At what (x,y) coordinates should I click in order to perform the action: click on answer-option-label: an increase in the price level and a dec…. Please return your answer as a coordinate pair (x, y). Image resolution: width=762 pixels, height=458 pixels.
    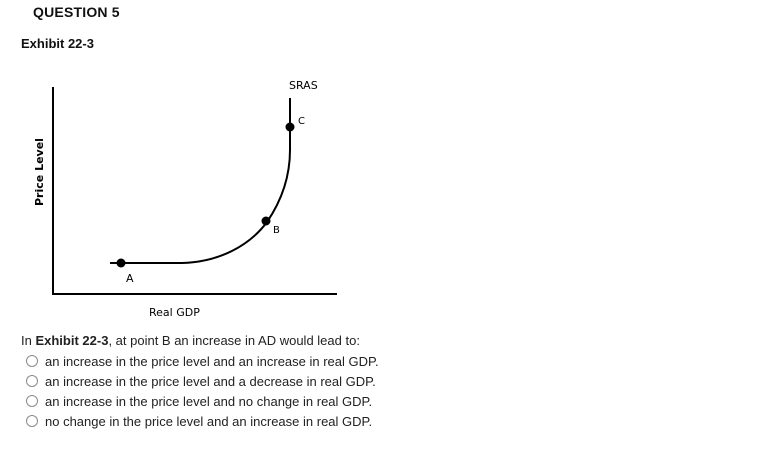
    Looking at the image, I should click on (210, 381).